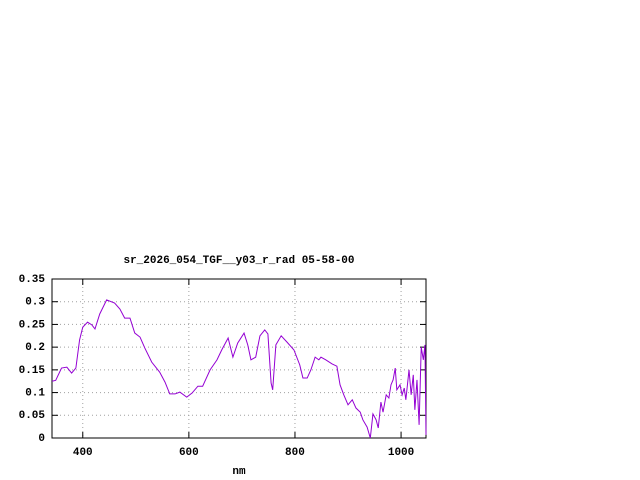 Image resolution: width=640 pixels, height=480 pixels. Describe the element at coordinates (32, 325) in the screenshot. I see `y-tick-label: 0.25` at that location.